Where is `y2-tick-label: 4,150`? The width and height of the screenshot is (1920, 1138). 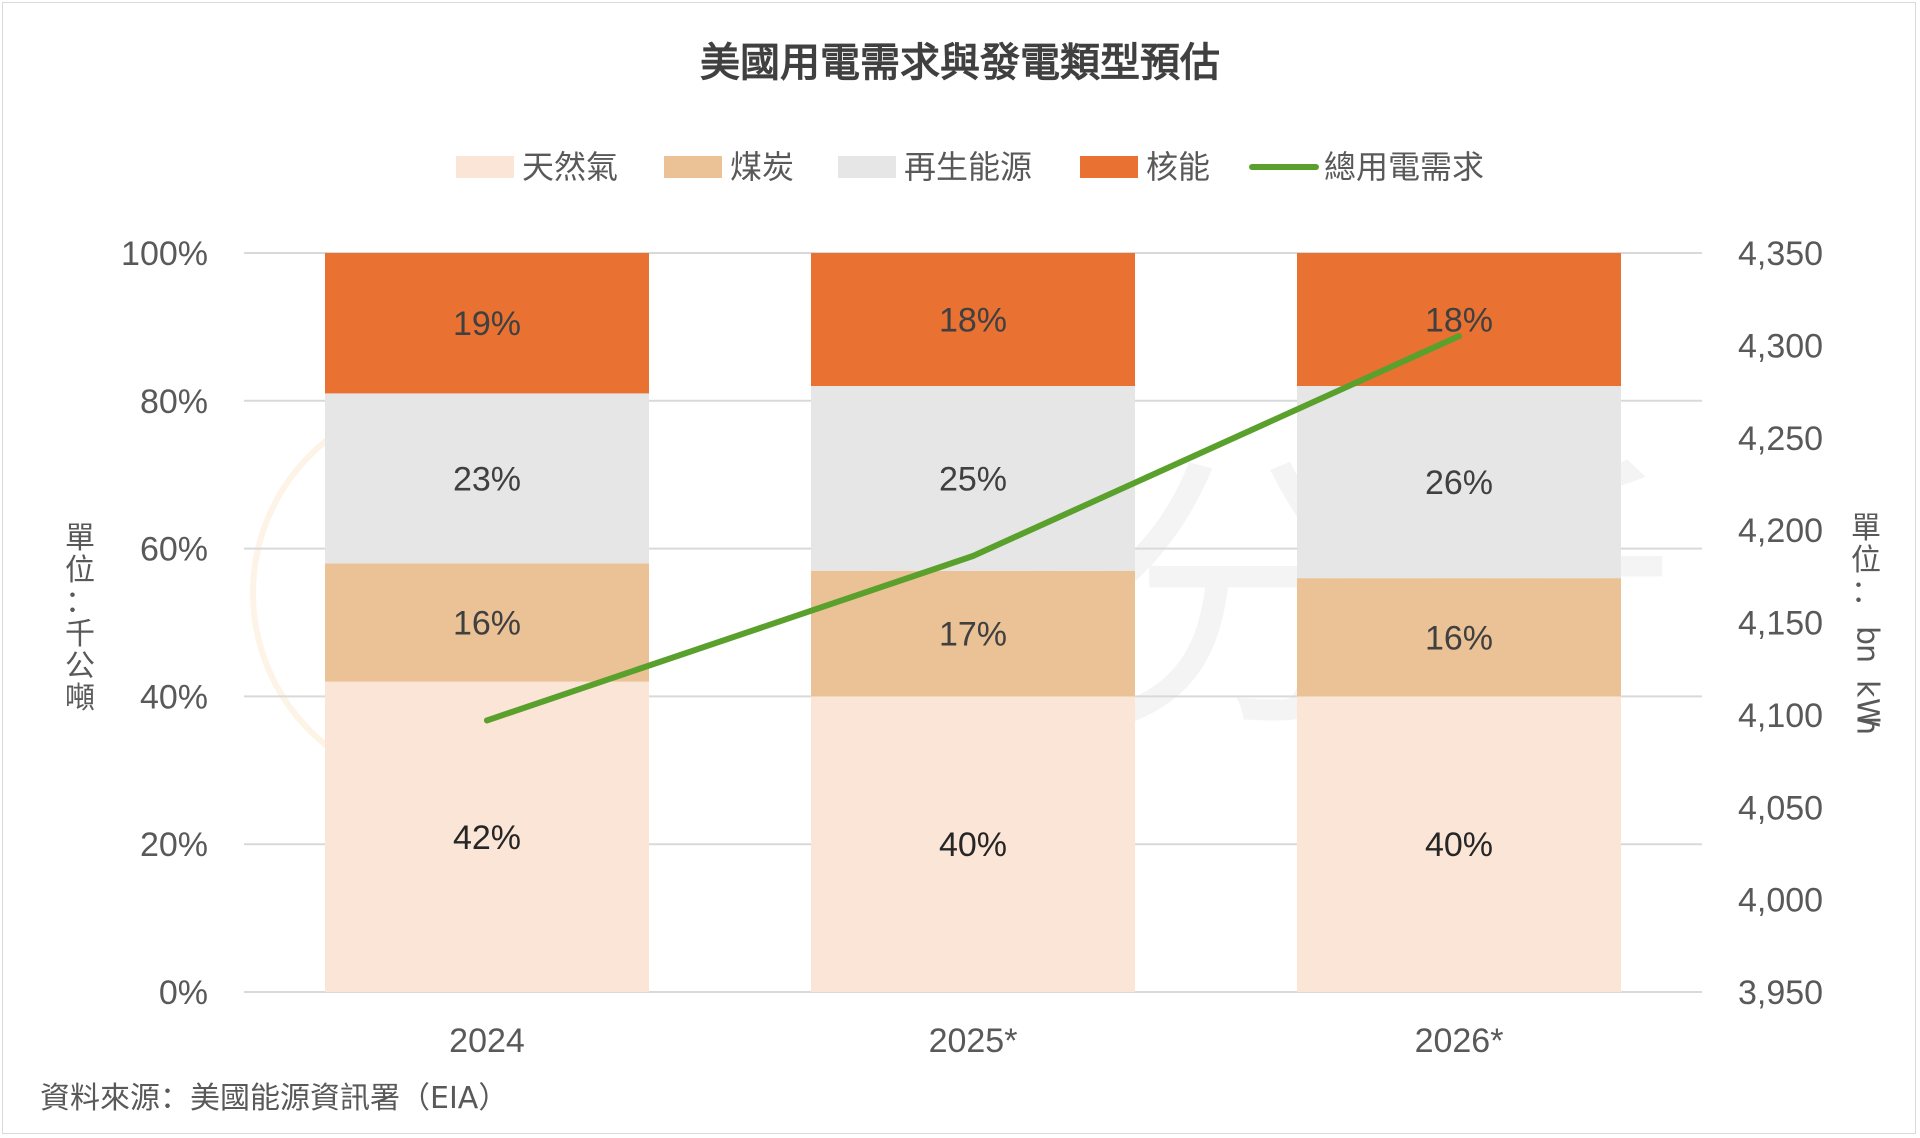 y2-tick-label: 4,150 is located at coordinates (1780, 624).